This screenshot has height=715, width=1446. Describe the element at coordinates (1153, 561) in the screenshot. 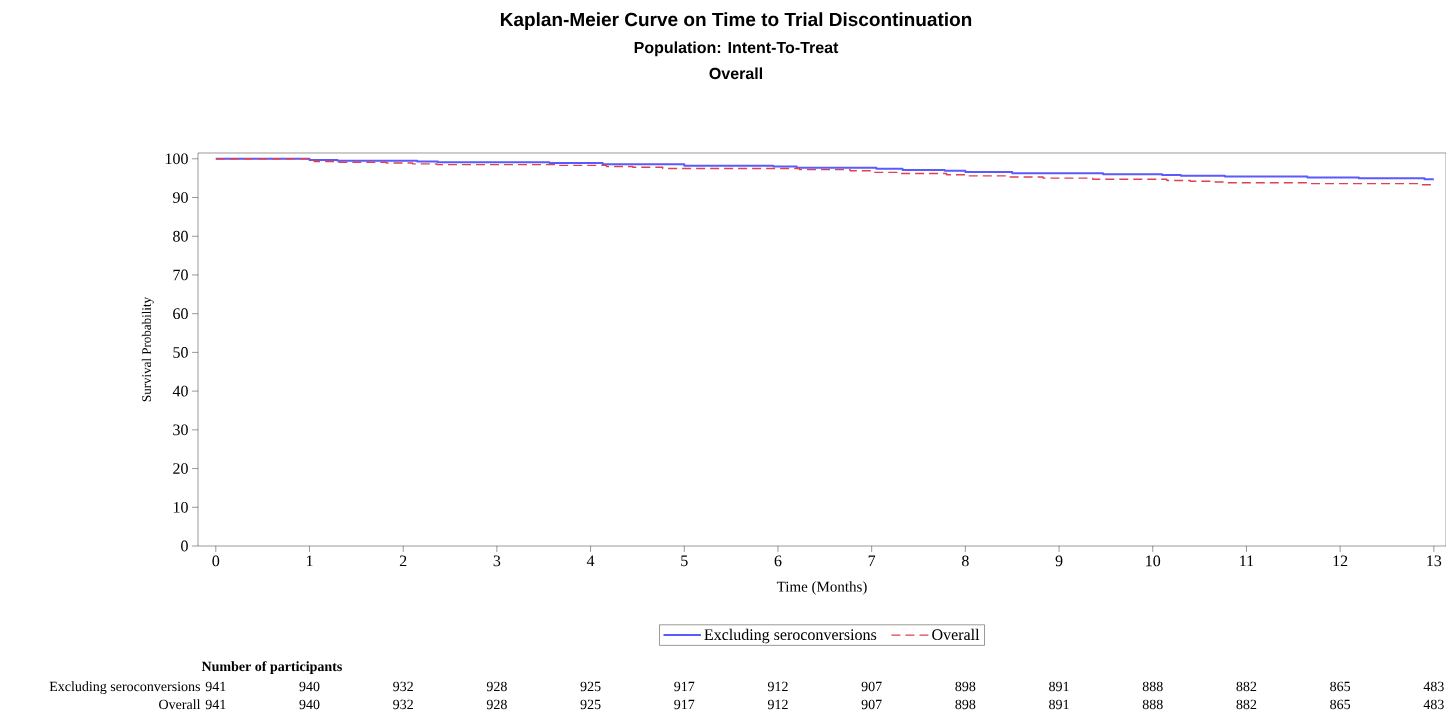

I see `x-tick-label: 10` at that location.